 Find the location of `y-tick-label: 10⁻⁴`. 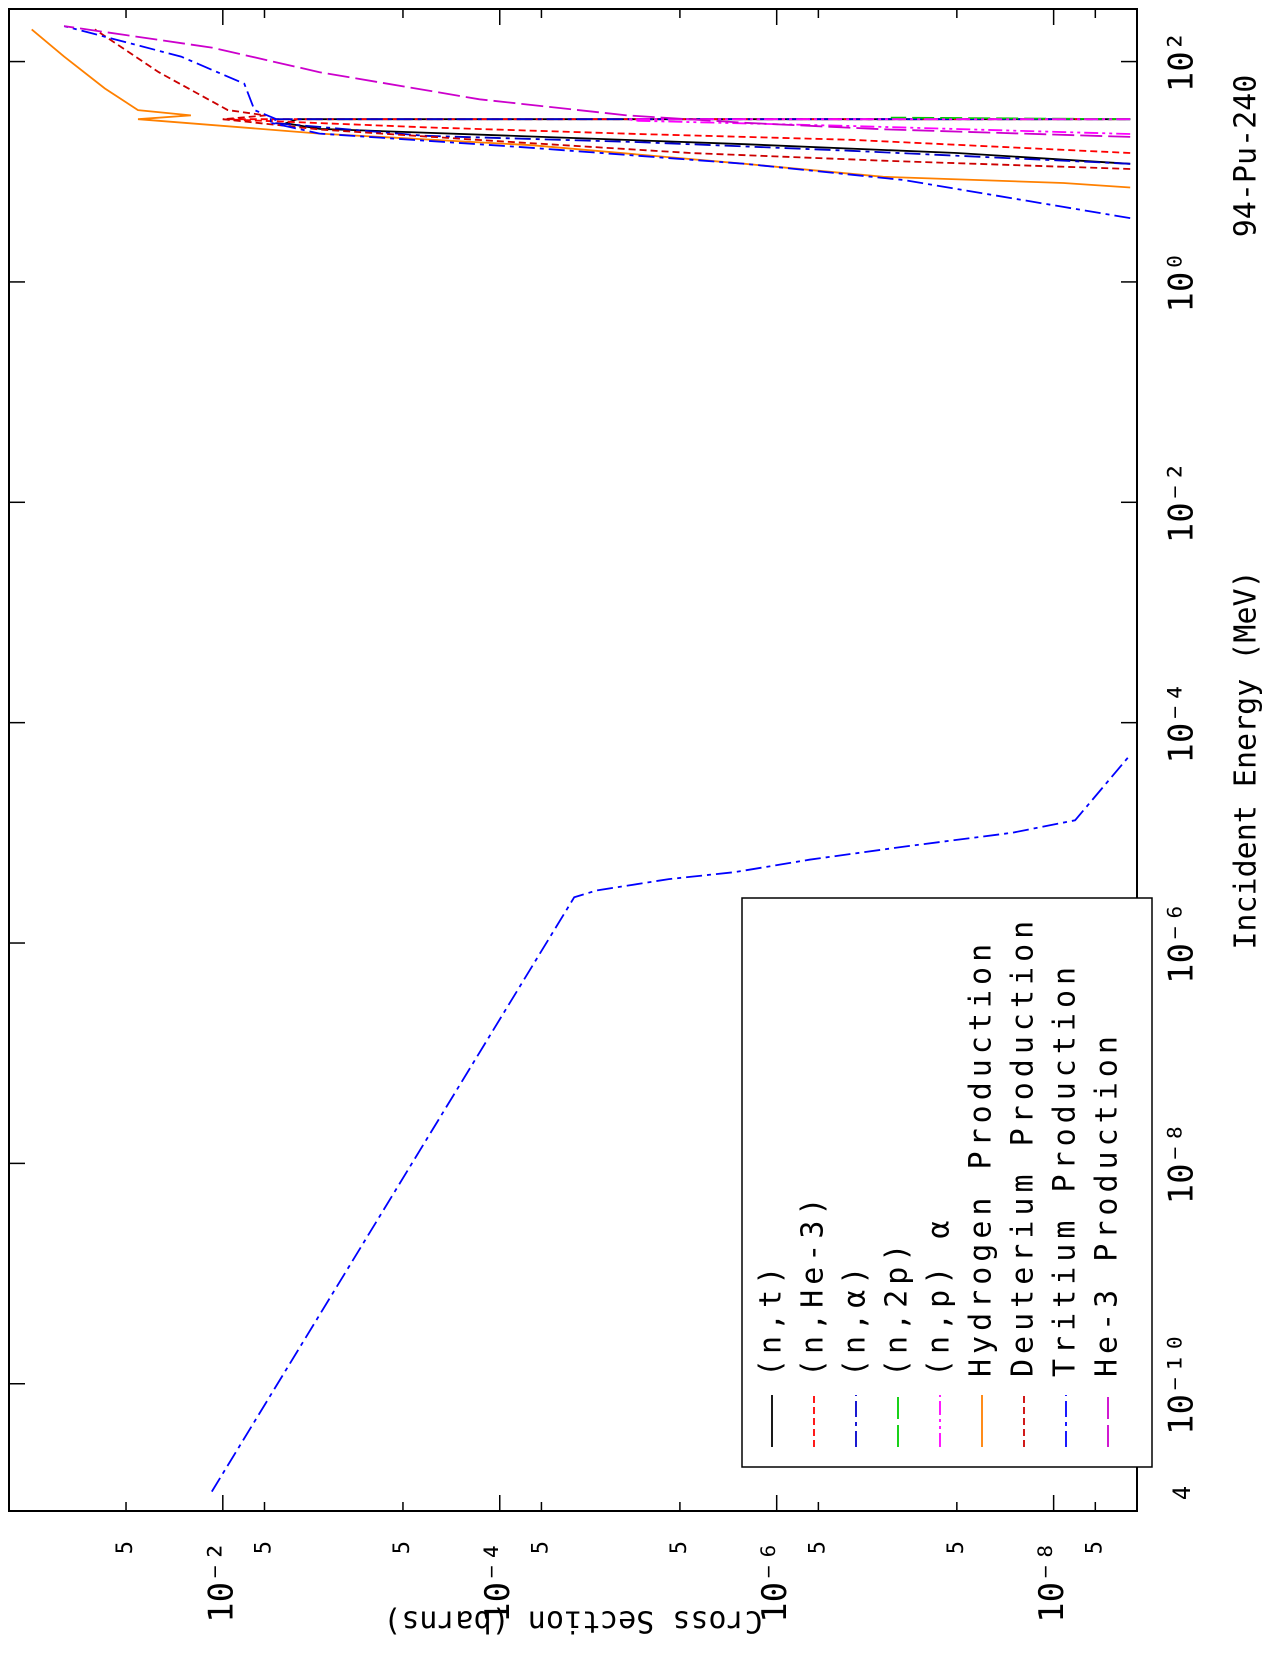

y-tick-label: 10⁻⁴ is located at coordinates (498, 1582).